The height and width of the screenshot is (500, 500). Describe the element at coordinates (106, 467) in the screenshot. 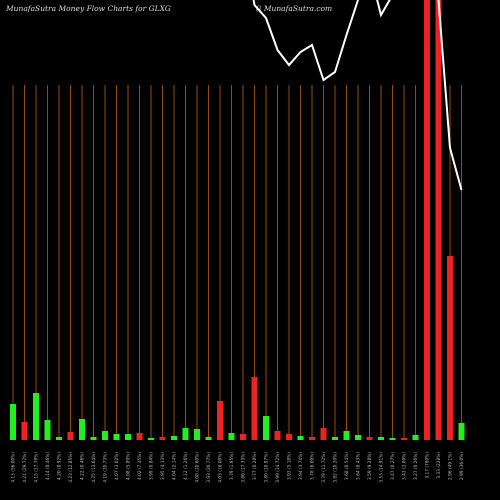

I see `x-tick-label: 4.19 (10.73%)` at that location.